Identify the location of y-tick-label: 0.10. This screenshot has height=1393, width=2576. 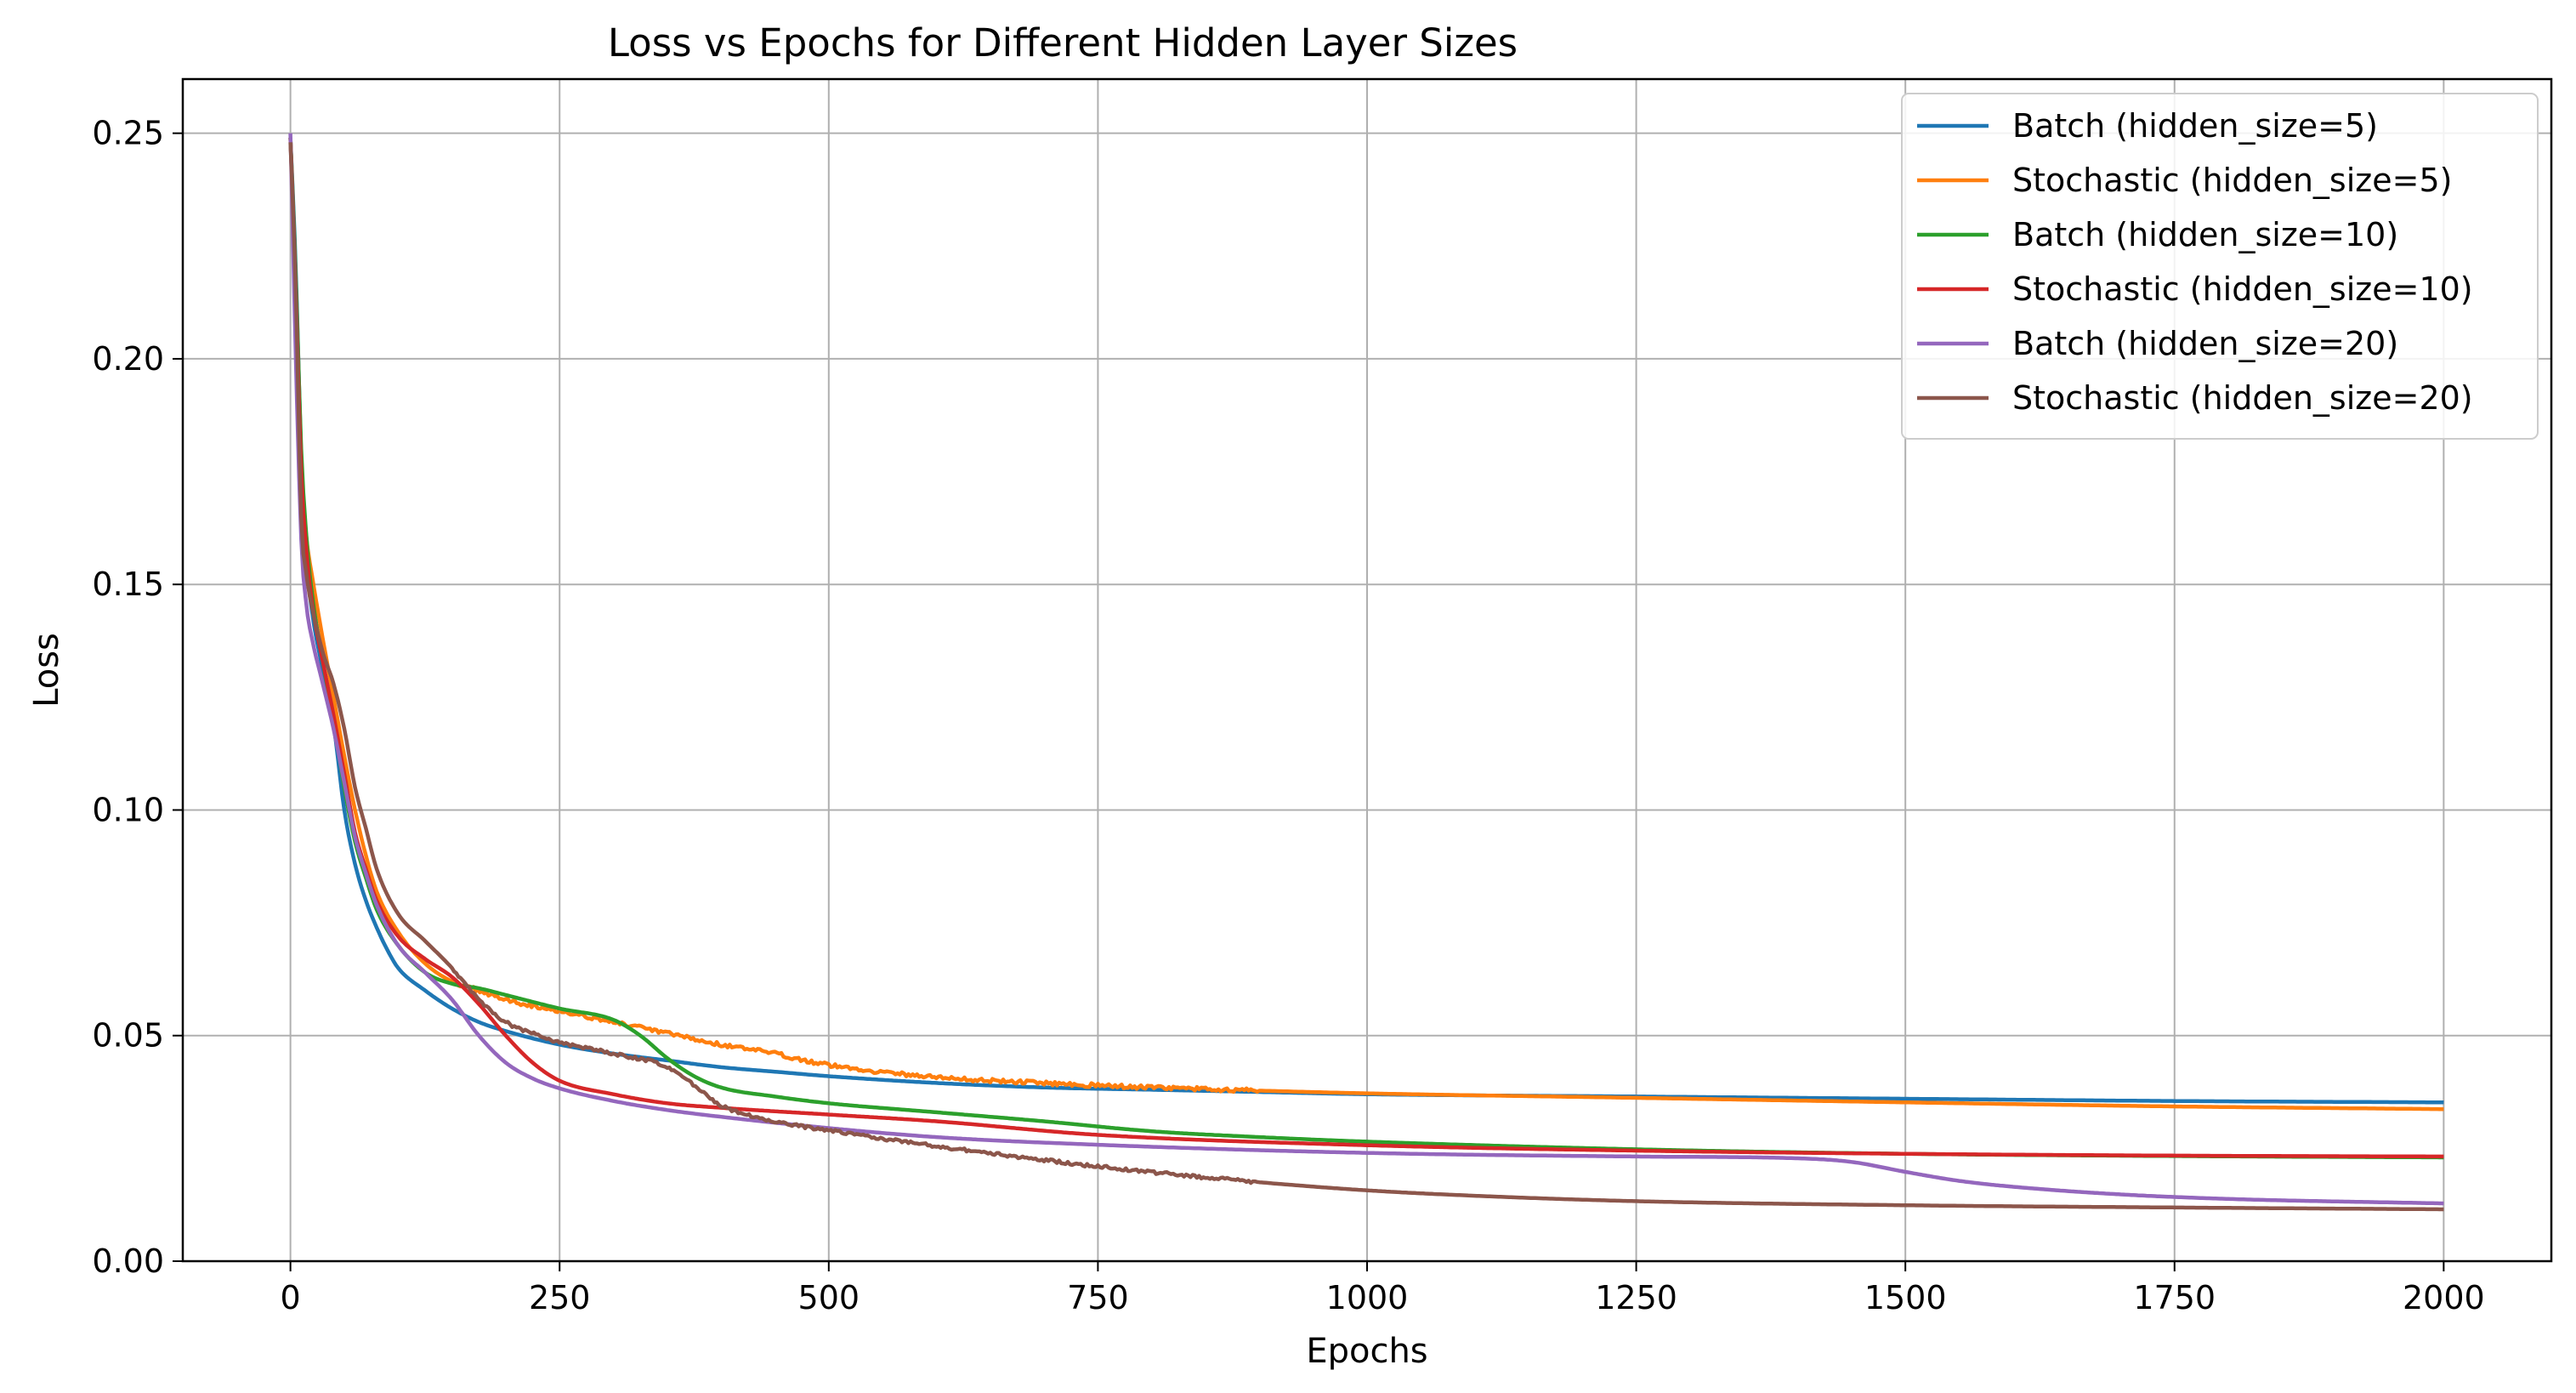
(128, 809).